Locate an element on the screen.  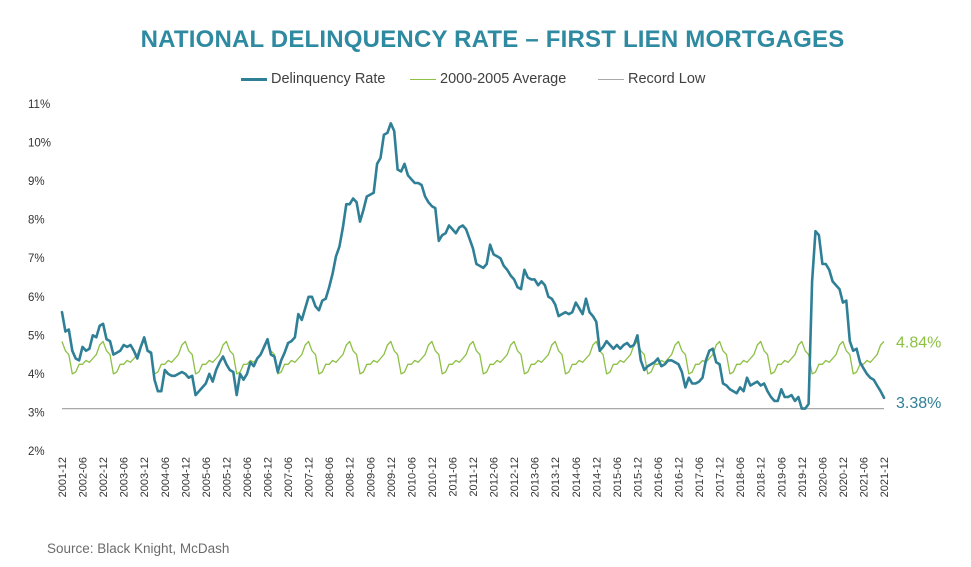
legend-swatch-delinquency-rate is located at coordinates (254, 79).